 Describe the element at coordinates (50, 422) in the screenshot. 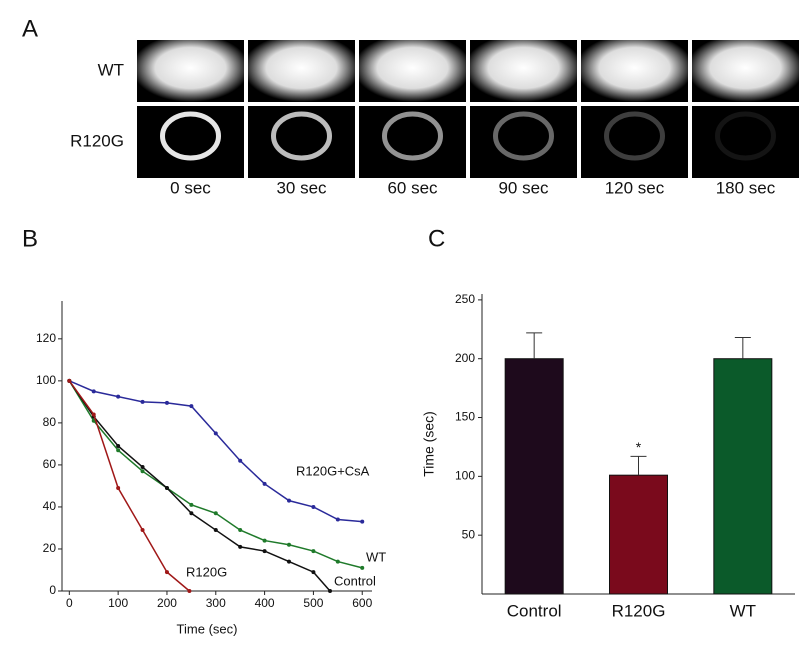

I see `y-tick-label: 80` at that location.